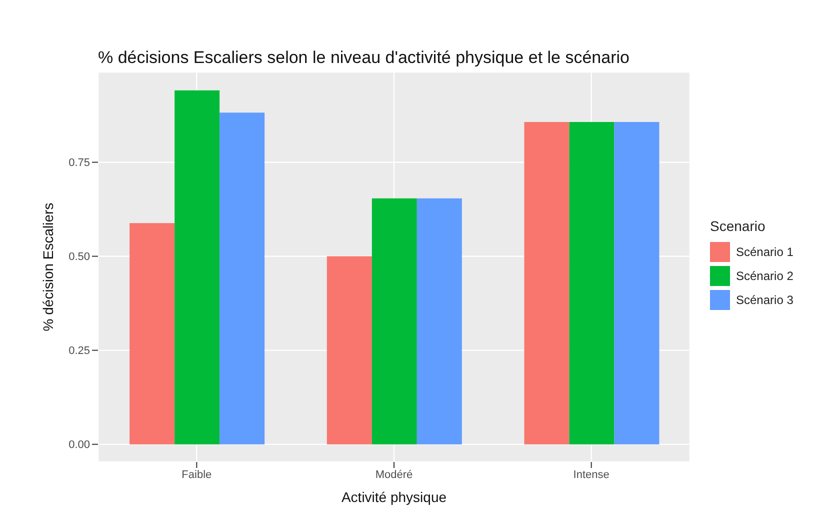 The height and width of the screenshot is (530, 832). What do you see at coordinates (364, 58) in the screenshot?
I see `chart-title: % décisions Escaliers selon le niveau d'activité physique et le scénario` at bounding box center [364, 58].